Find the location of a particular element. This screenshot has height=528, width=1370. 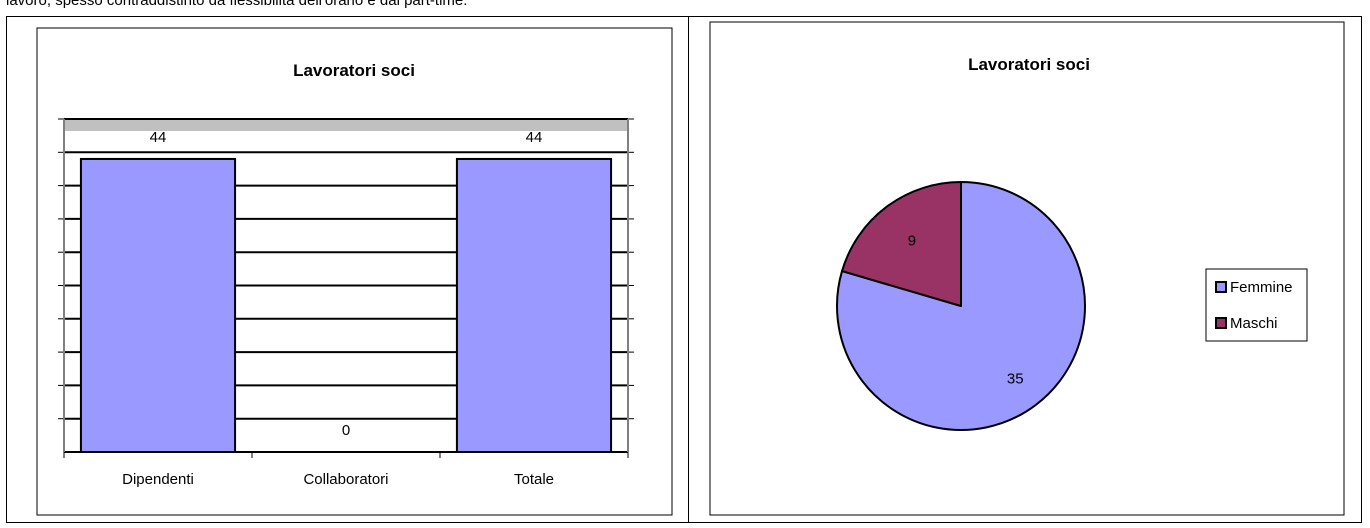

legend-label-maschi: Maschi is located at coordinates (1254, 323).